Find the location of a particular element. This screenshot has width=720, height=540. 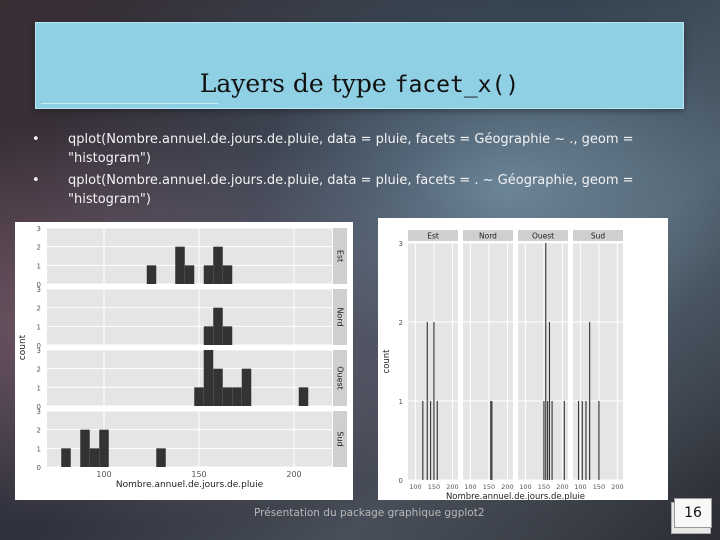

page-number-badge: 16 is located at coordinates (691, 516).